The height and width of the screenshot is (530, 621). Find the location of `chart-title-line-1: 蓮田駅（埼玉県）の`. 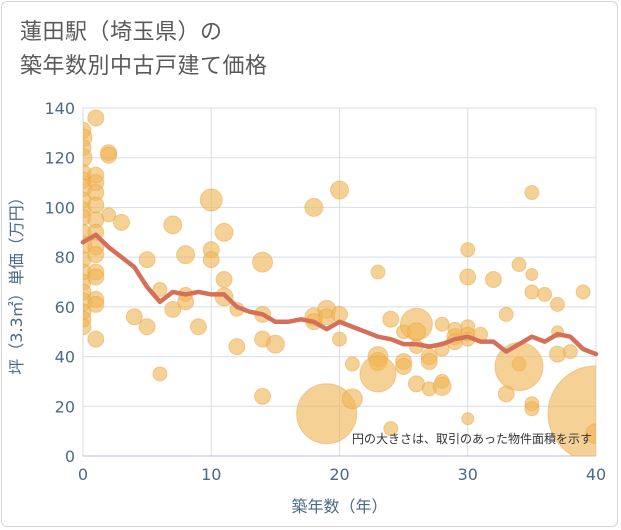

chart-title-line-1: 蓮田駅（埼玉県）の is located at coordinates (121, 32).